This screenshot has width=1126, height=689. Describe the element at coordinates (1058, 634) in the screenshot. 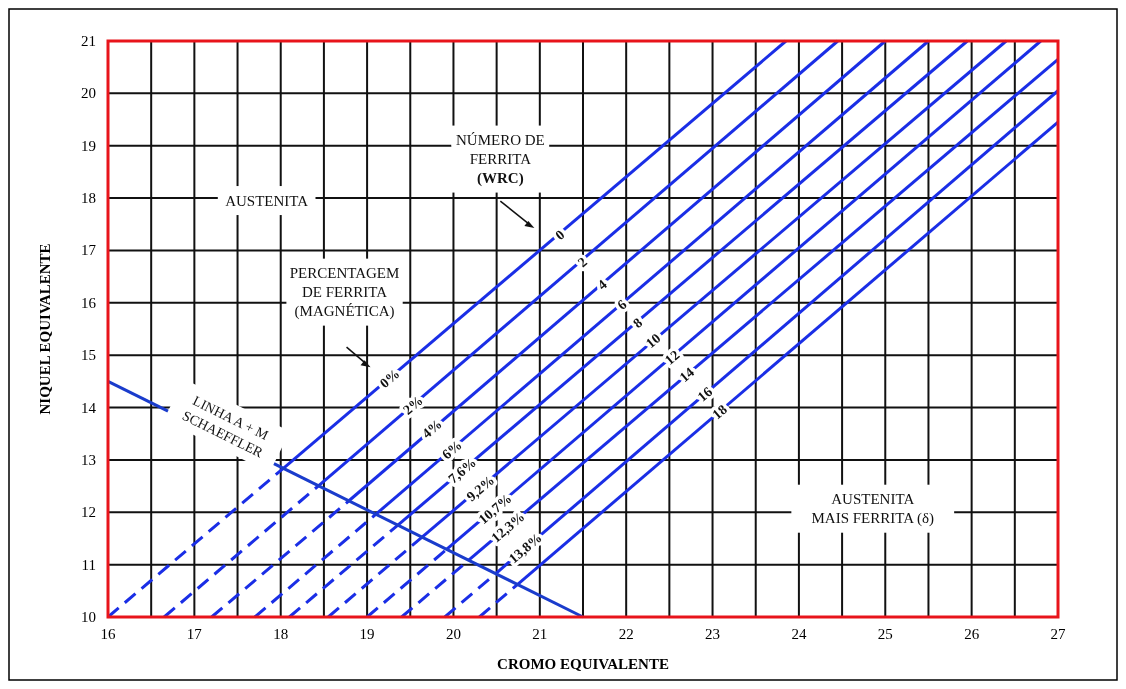

I see `x-tick-label: 27` at that location.